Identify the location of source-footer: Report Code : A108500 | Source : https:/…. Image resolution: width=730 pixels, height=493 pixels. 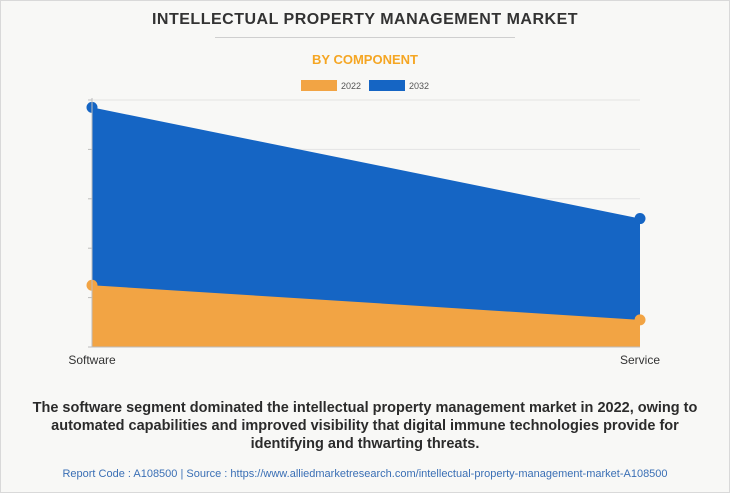
(365, 474).